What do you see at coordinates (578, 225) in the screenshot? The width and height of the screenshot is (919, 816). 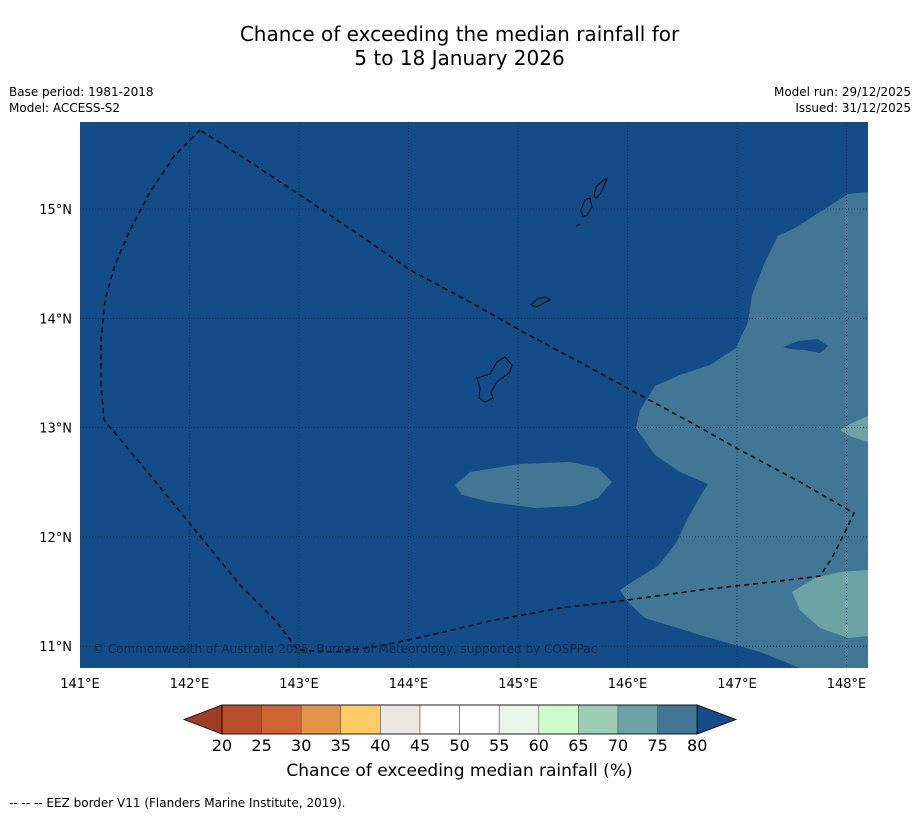 I see `island-aguijan` at bounding box center [578, 225].